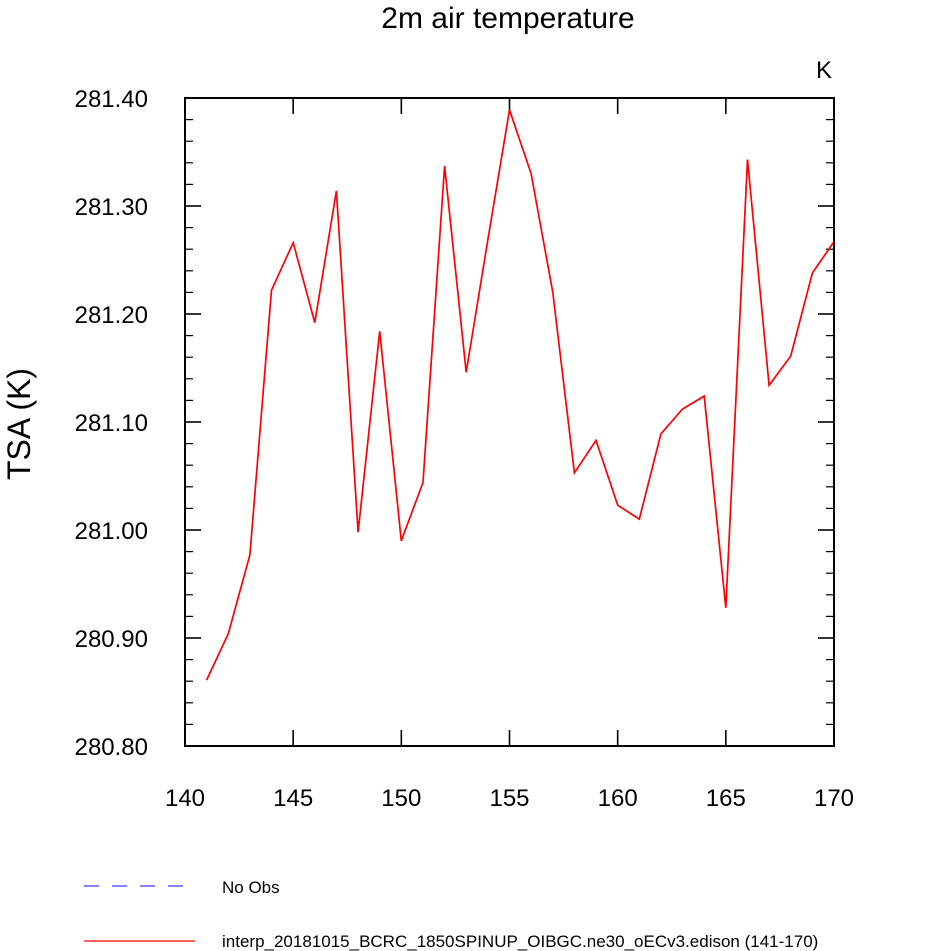  I want to click on units-label: K, so click(824, 70).